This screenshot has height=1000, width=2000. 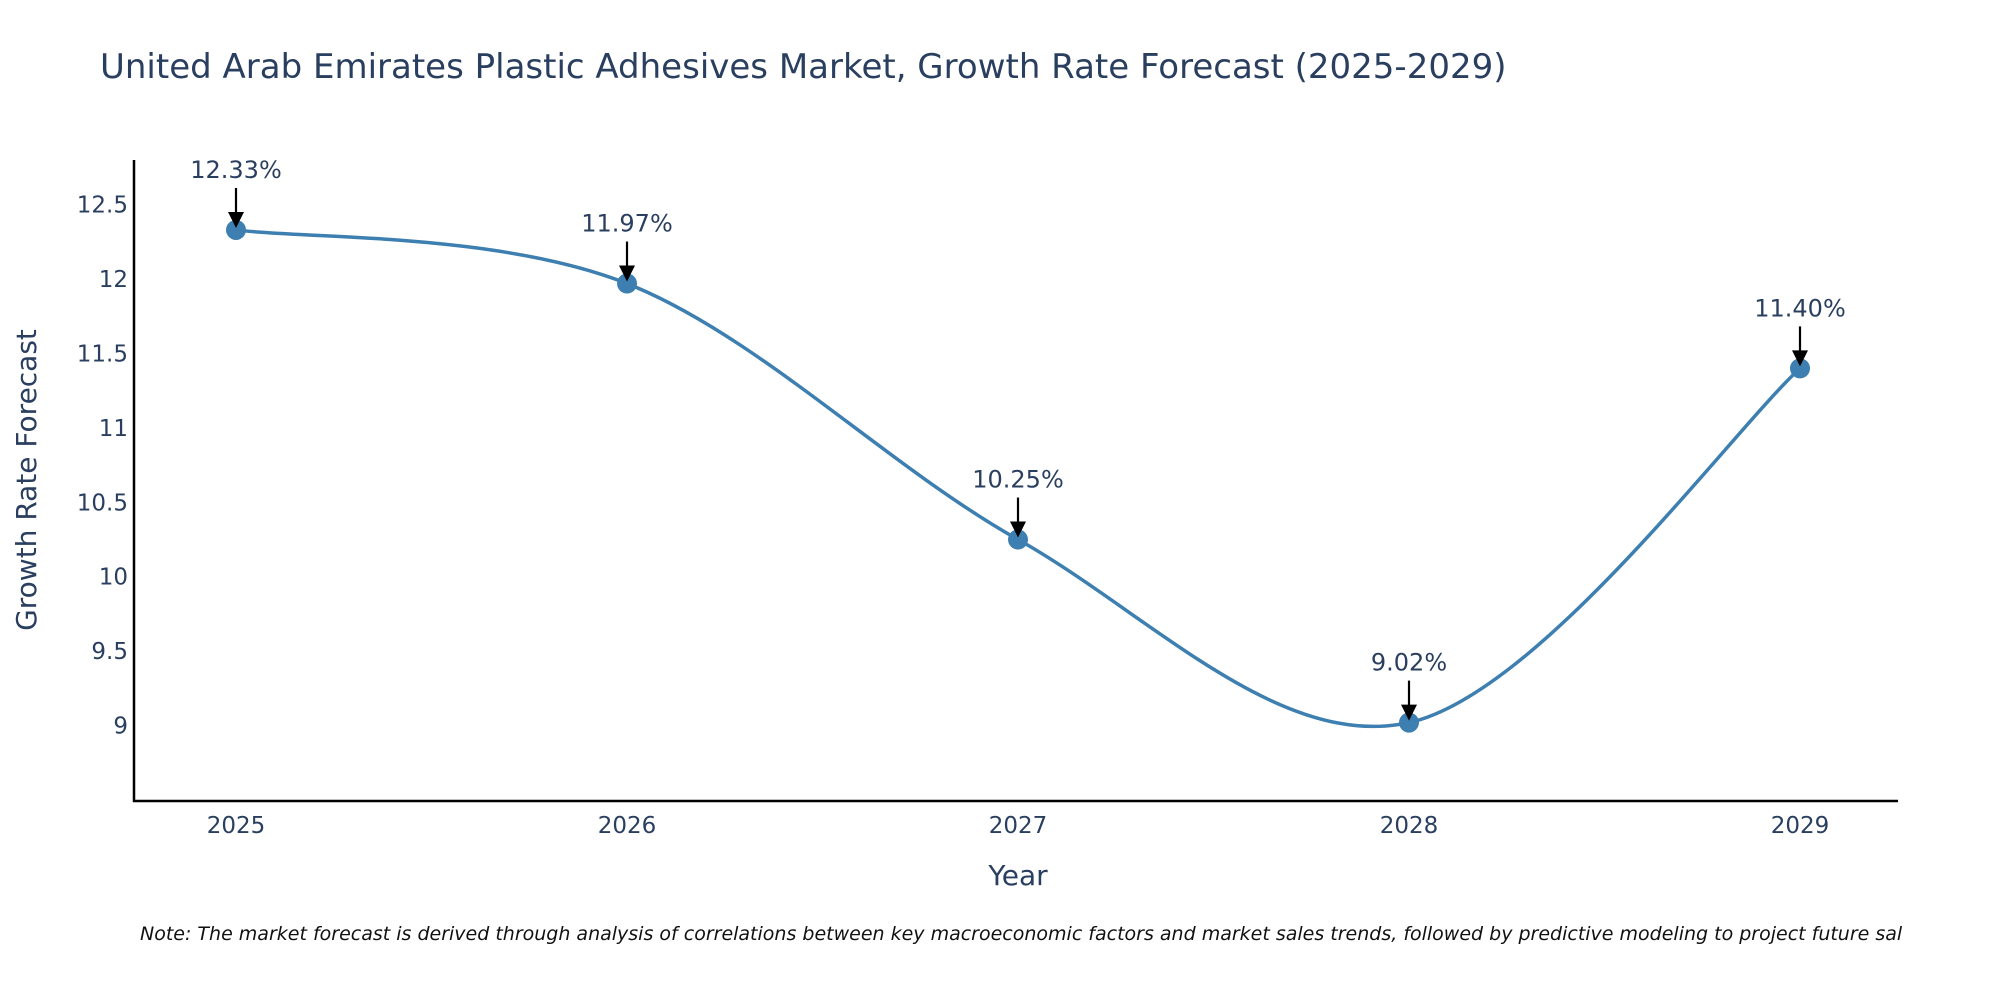 I want to click on data-label: 11.97%, so click(x=627, y=224).